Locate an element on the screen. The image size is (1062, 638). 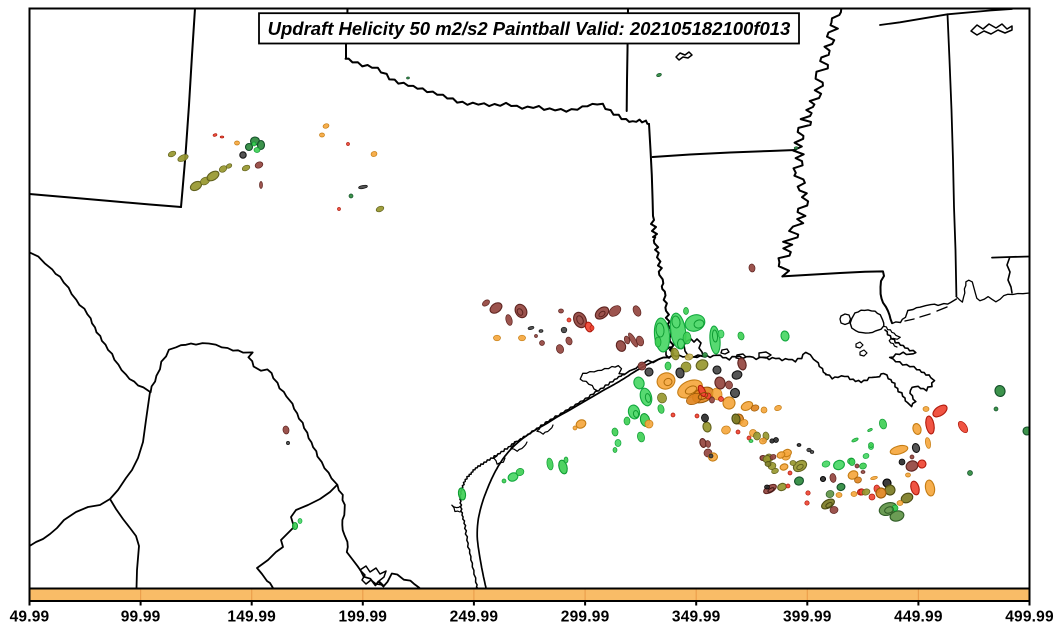
svg-text: 449.99 is located at coordinates (918, 617).